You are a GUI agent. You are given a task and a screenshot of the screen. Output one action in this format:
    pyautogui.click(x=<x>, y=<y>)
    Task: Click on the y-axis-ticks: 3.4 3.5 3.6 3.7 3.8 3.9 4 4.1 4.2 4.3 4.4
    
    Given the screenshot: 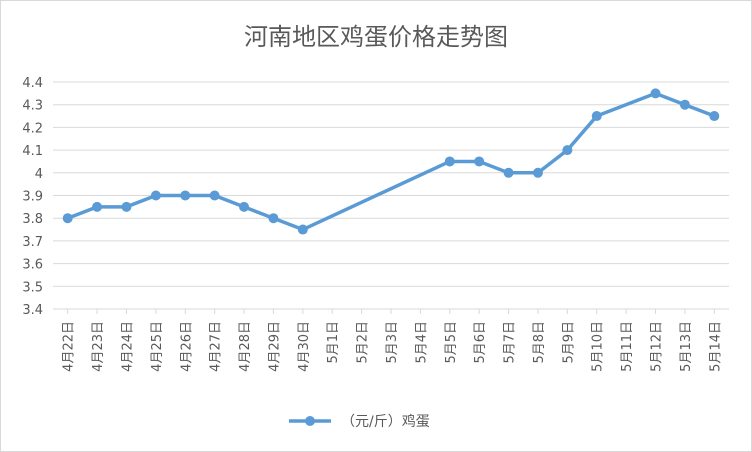 What is the action you would take?
    pyautogui.click(x=32, y=197)
    